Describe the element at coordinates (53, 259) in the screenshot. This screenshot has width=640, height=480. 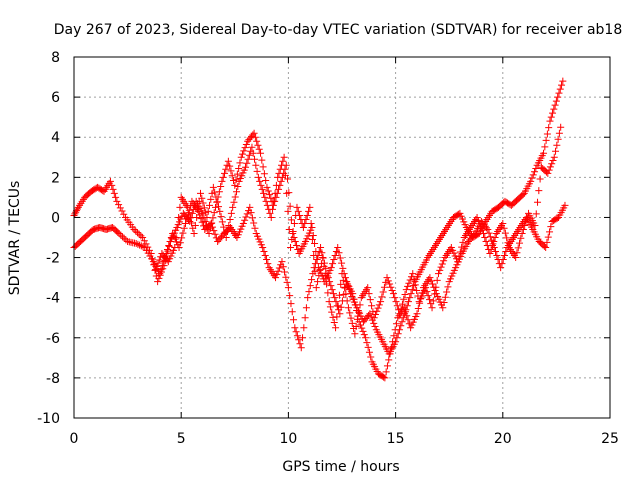
I see `y-tick-label: -2` at that location.